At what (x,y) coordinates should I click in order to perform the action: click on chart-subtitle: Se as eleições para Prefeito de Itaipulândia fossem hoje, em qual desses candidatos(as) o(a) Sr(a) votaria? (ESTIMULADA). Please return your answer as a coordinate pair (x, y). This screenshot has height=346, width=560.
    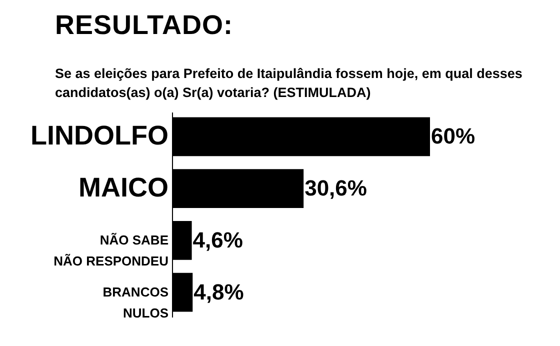
    Looking at the image, I should click on (289, 83).